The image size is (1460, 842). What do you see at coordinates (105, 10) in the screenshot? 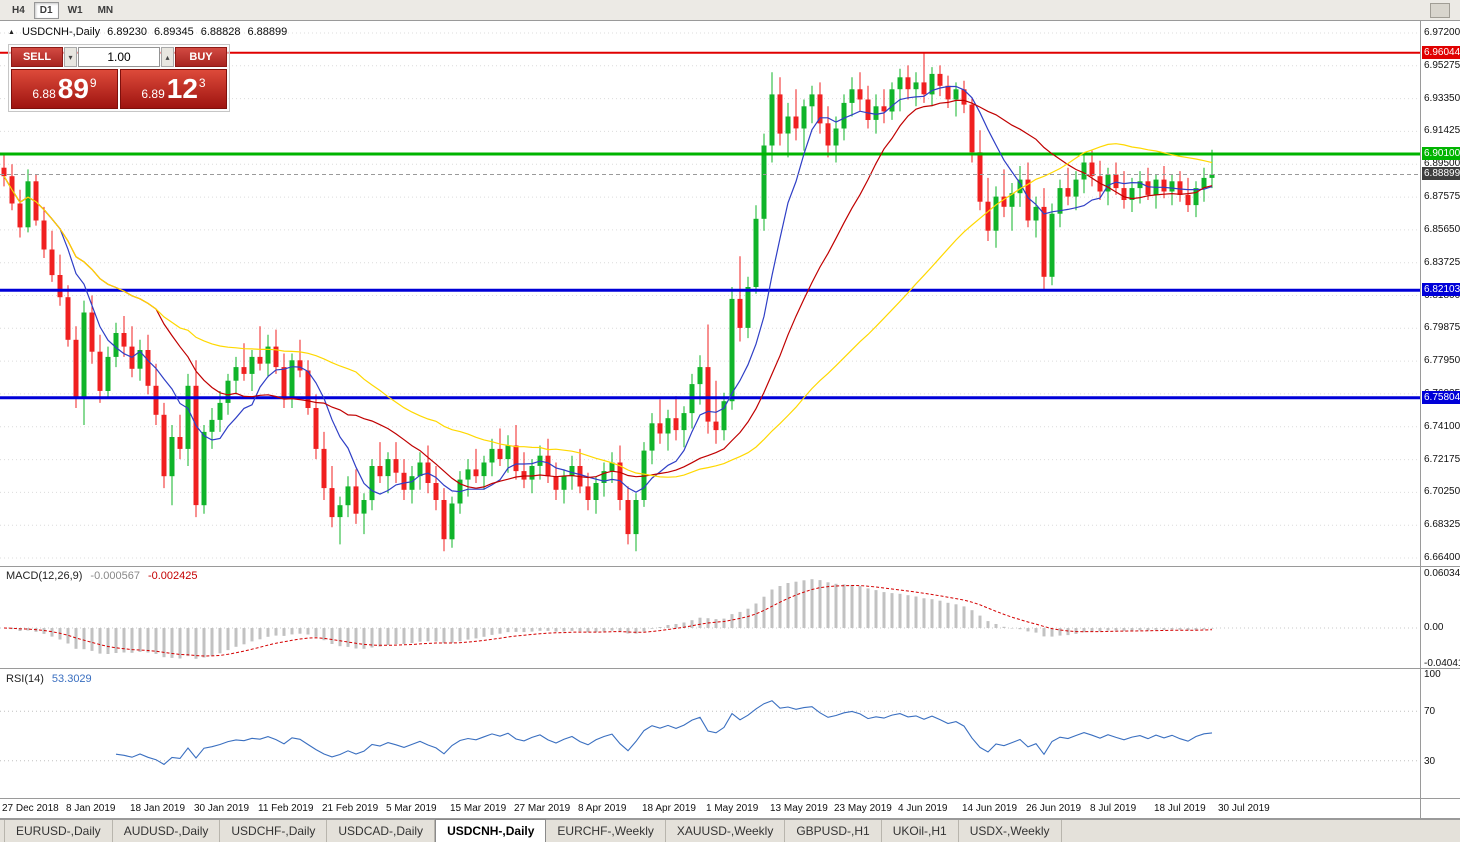
I see `timeframe-button-mn: MN` at bounding box center [105, 10].